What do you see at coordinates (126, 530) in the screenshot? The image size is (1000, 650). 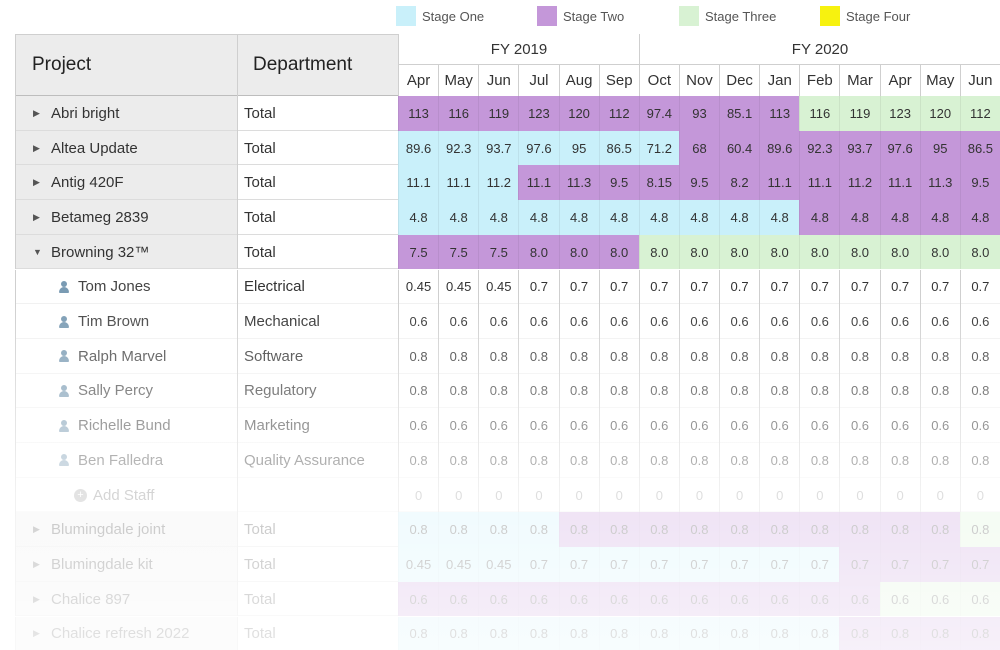 I see `project-name-cell: ▶ Blumingdale joint` at bounding box center [126, 530].